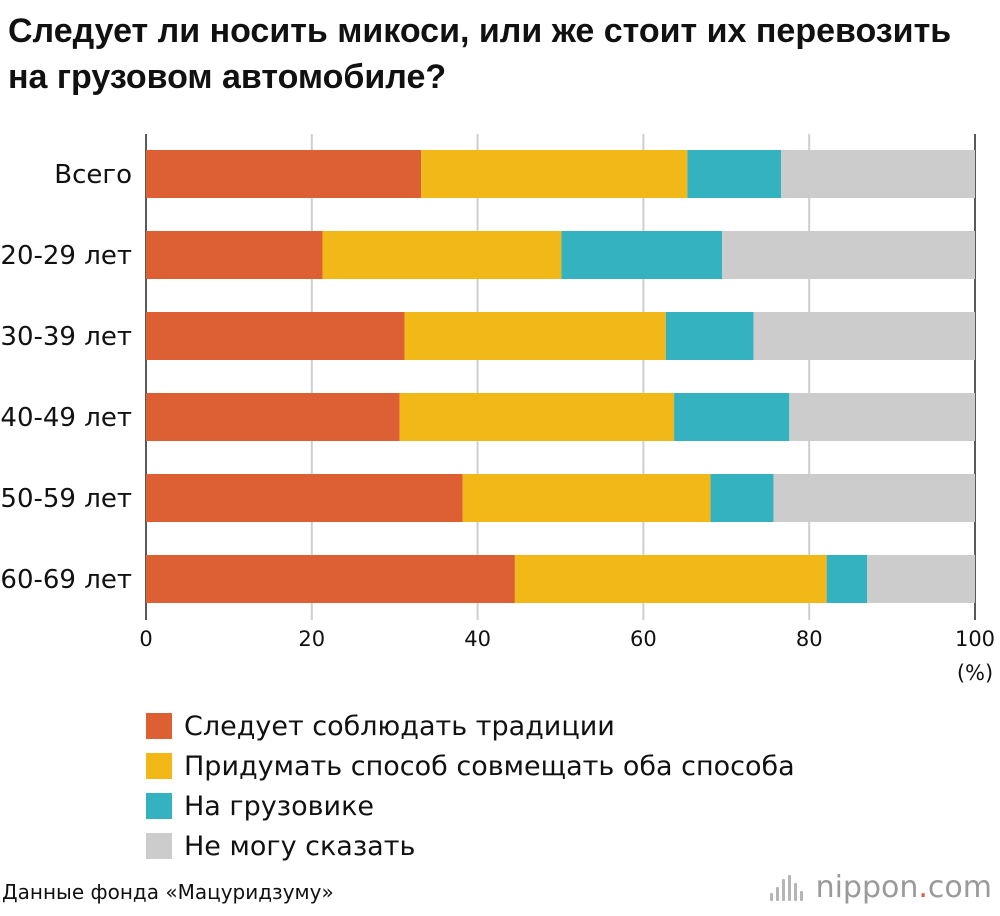 The height and width of the screenshot is (916, 1000). I want to click on legend-item: Придумать способ совмещать оба способа, so click(470, 766).